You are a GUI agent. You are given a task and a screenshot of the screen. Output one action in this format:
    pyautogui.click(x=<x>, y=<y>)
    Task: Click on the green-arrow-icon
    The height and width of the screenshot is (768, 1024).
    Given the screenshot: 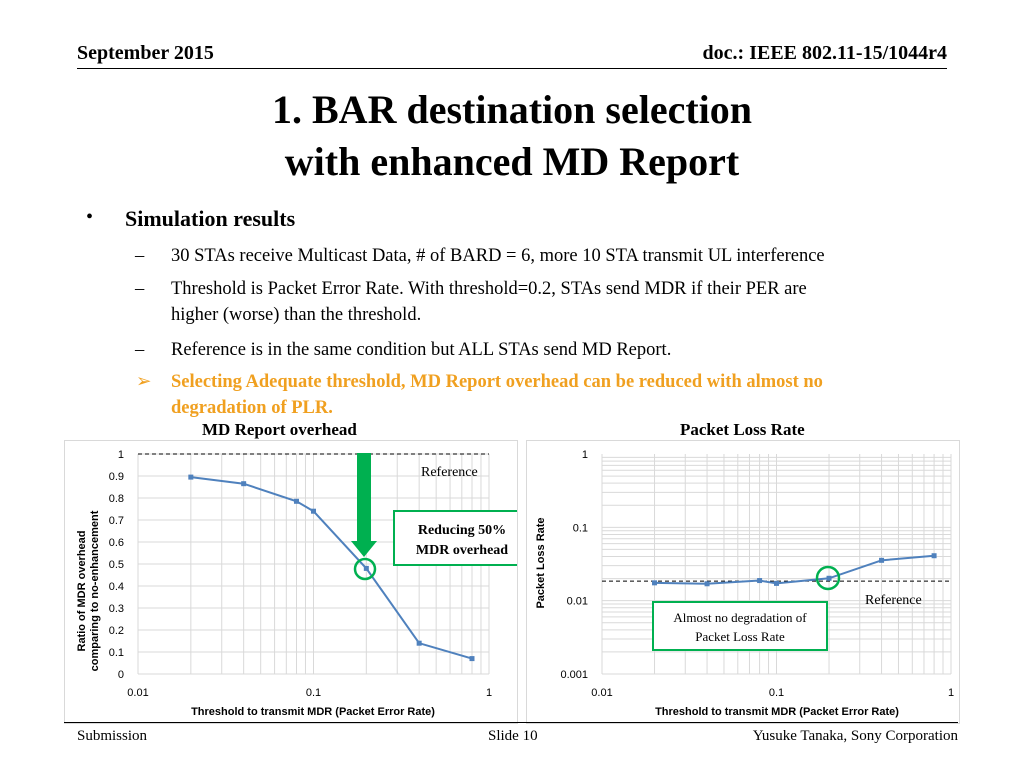 What is the action you would take?
    pyautogui.click(x=364, y=505)
    